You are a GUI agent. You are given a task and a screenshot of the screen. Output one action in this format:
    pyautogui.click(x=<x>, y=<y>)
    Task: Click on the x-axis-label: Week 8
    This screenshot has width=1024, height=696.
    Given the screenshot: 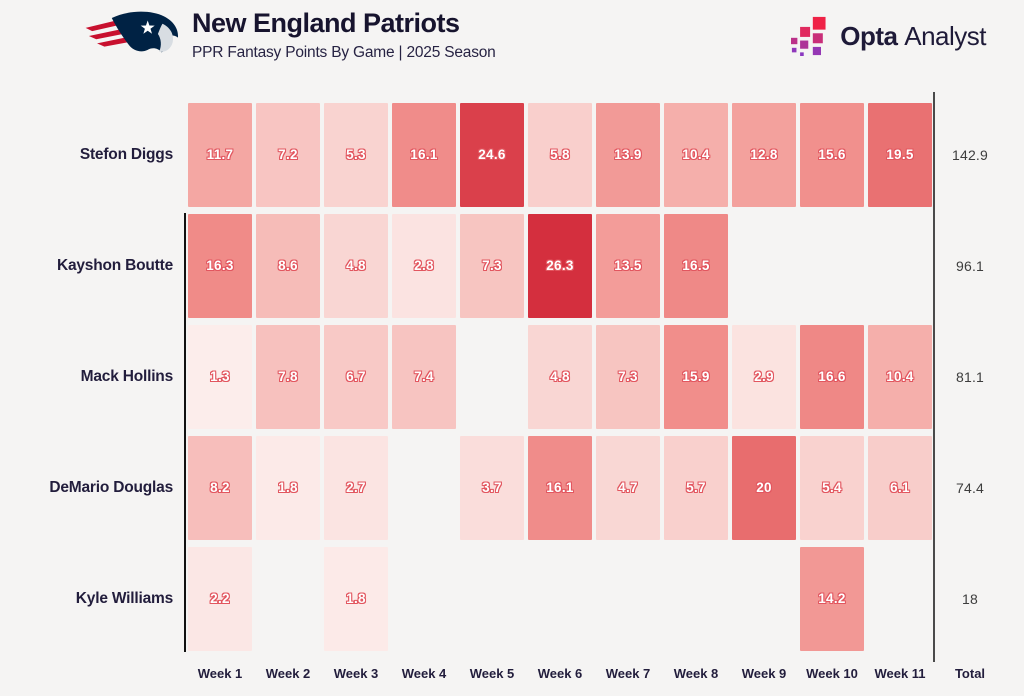 What is the action you would take?
    pyautogui.click(x=696, y=673)
    